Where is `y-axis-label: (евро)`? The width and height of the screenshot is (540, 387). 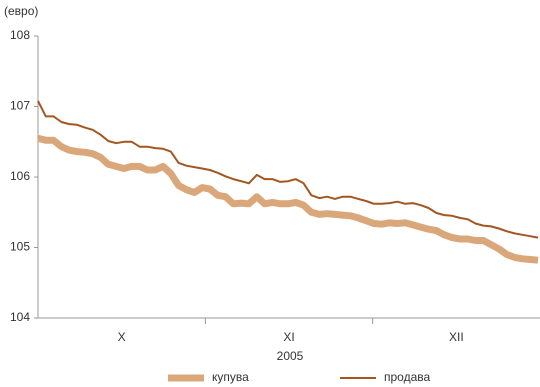 y-axis-label: (евро) is located at coordinates (21, 11).